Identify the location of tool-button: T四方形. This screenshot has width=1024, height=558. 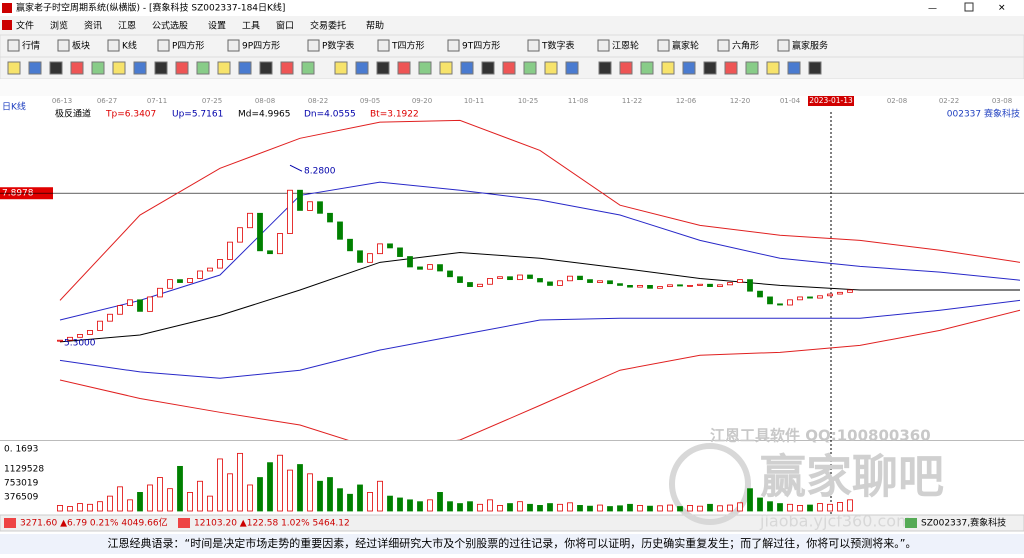
(408, 46).